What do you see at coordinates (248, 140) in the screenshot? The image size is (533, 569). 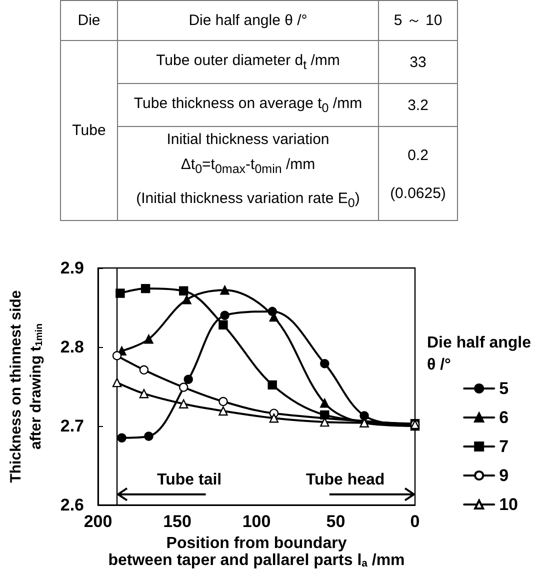 I see `text: Initial thickness variation` at bounding box center [248, 140].